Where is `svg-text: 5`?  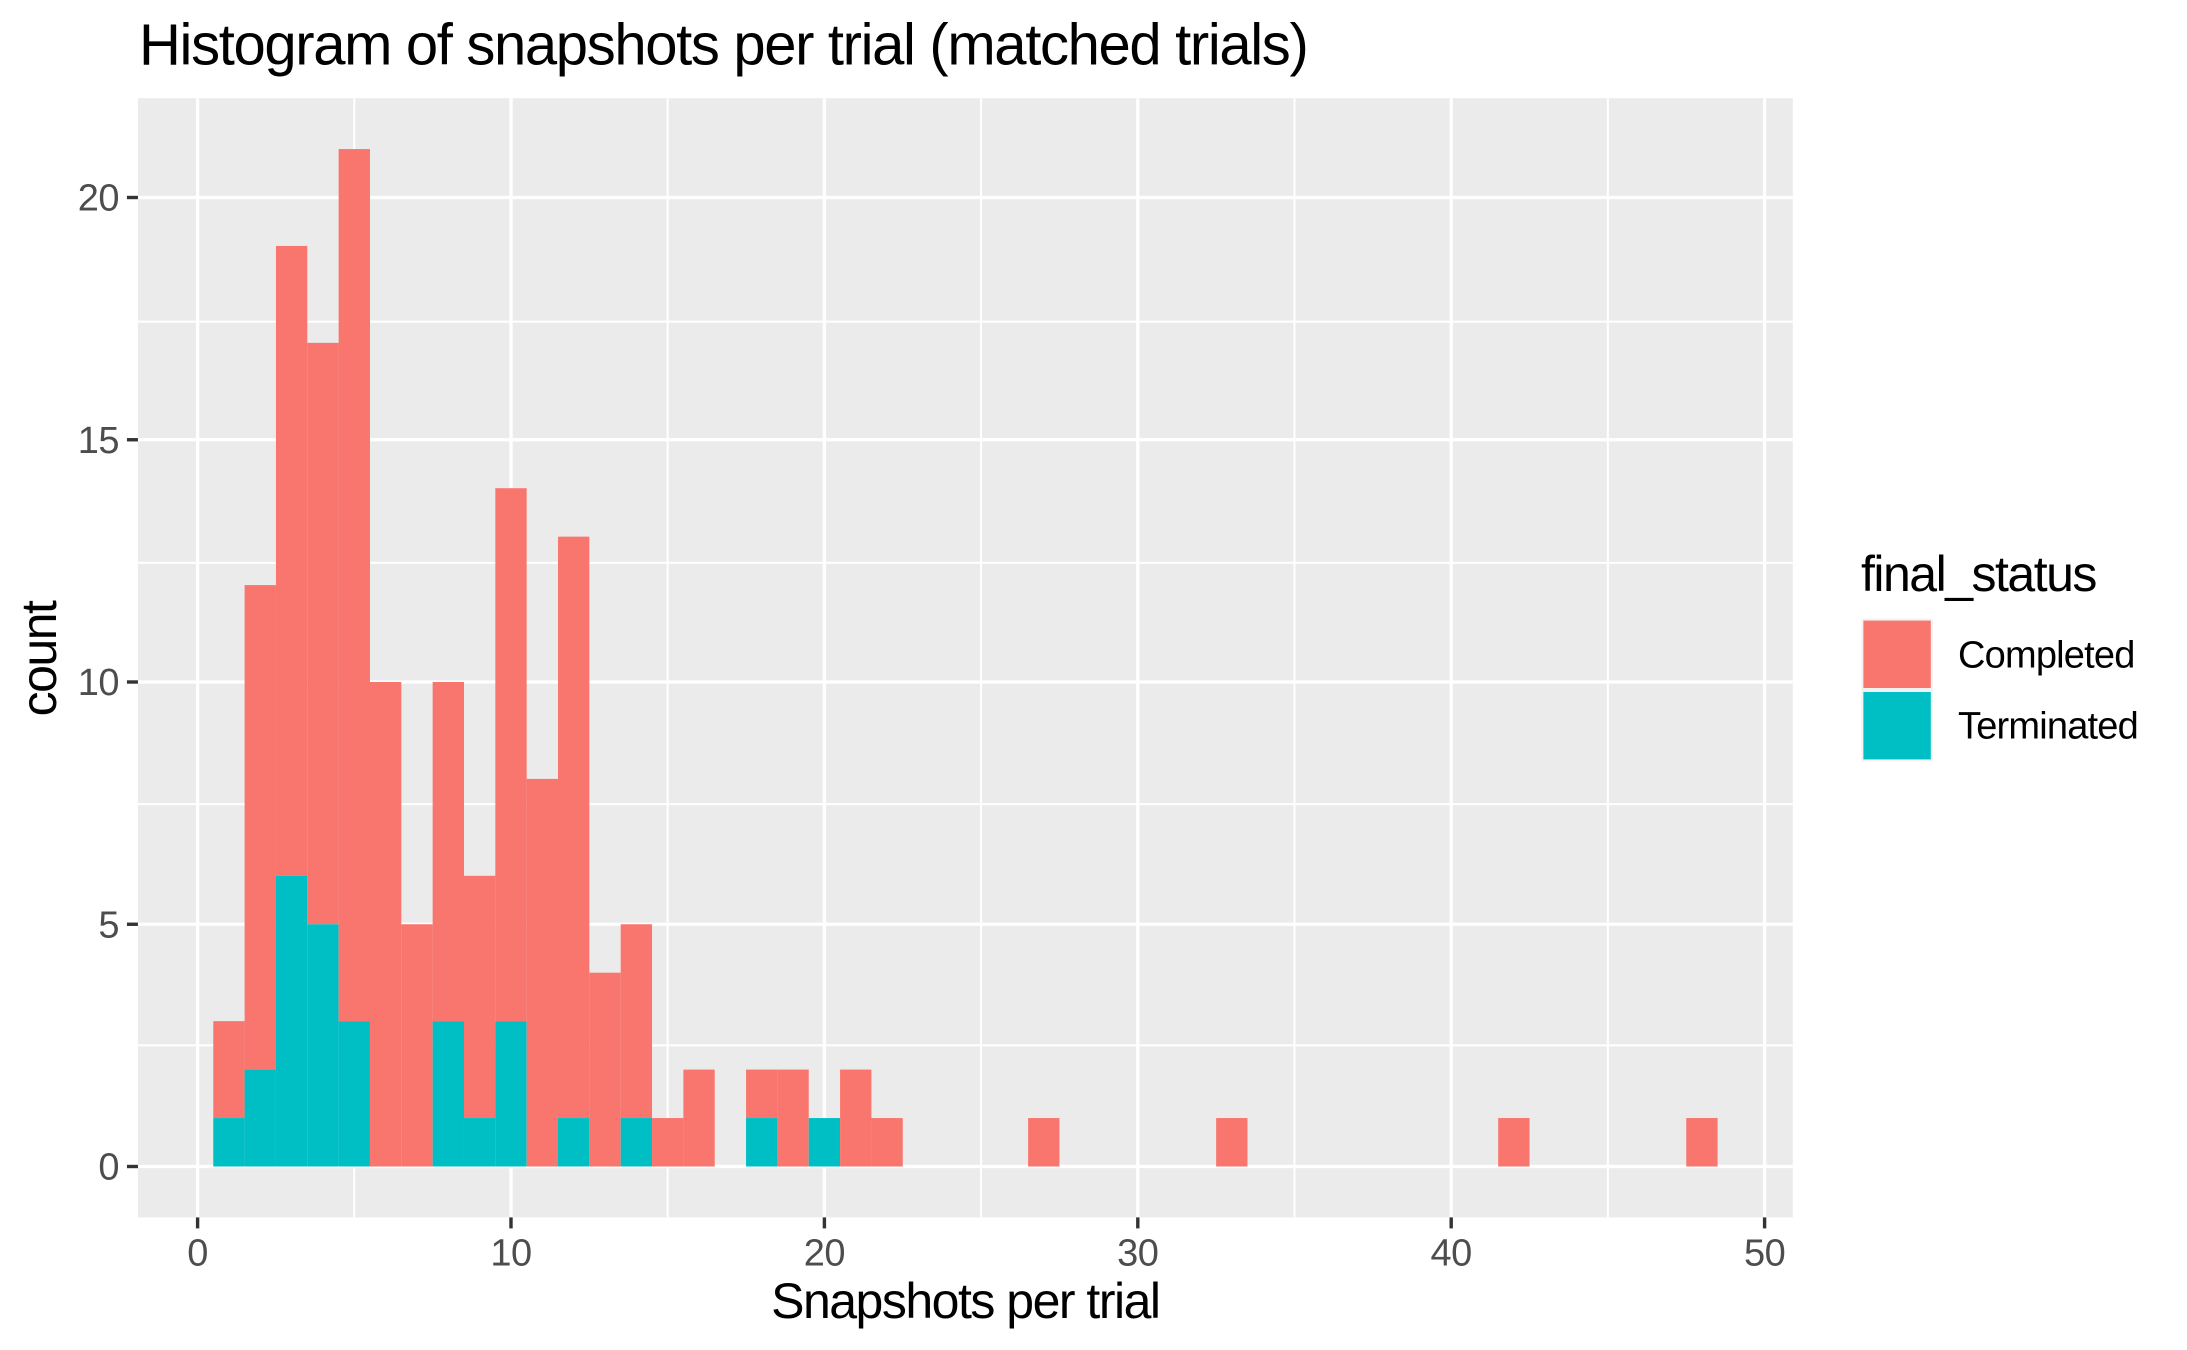
svg-text: 5 is located at coordinates (108, 925).